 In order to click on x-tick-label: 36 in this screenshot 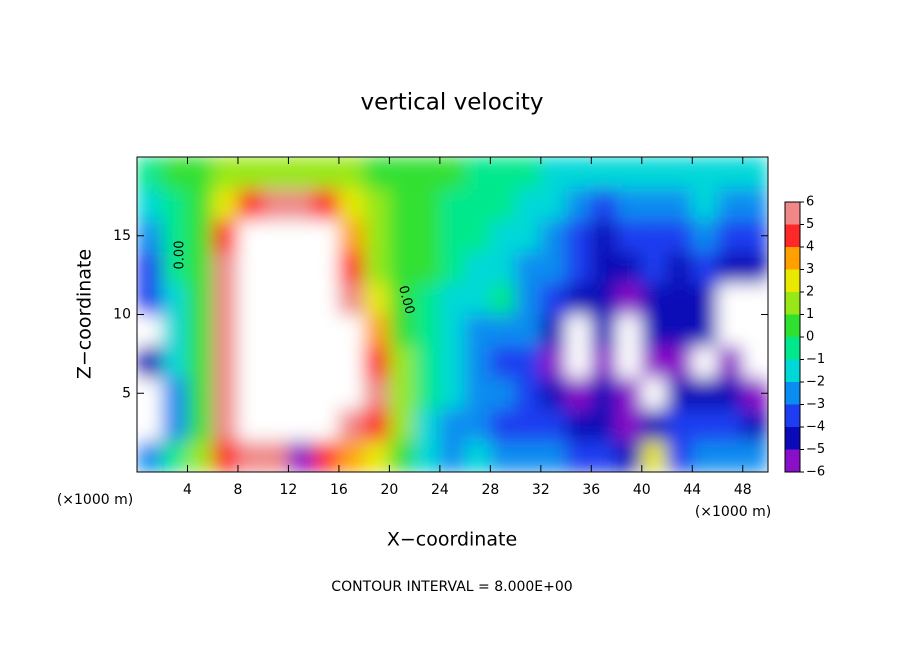, I will do `click(591, 490)`.